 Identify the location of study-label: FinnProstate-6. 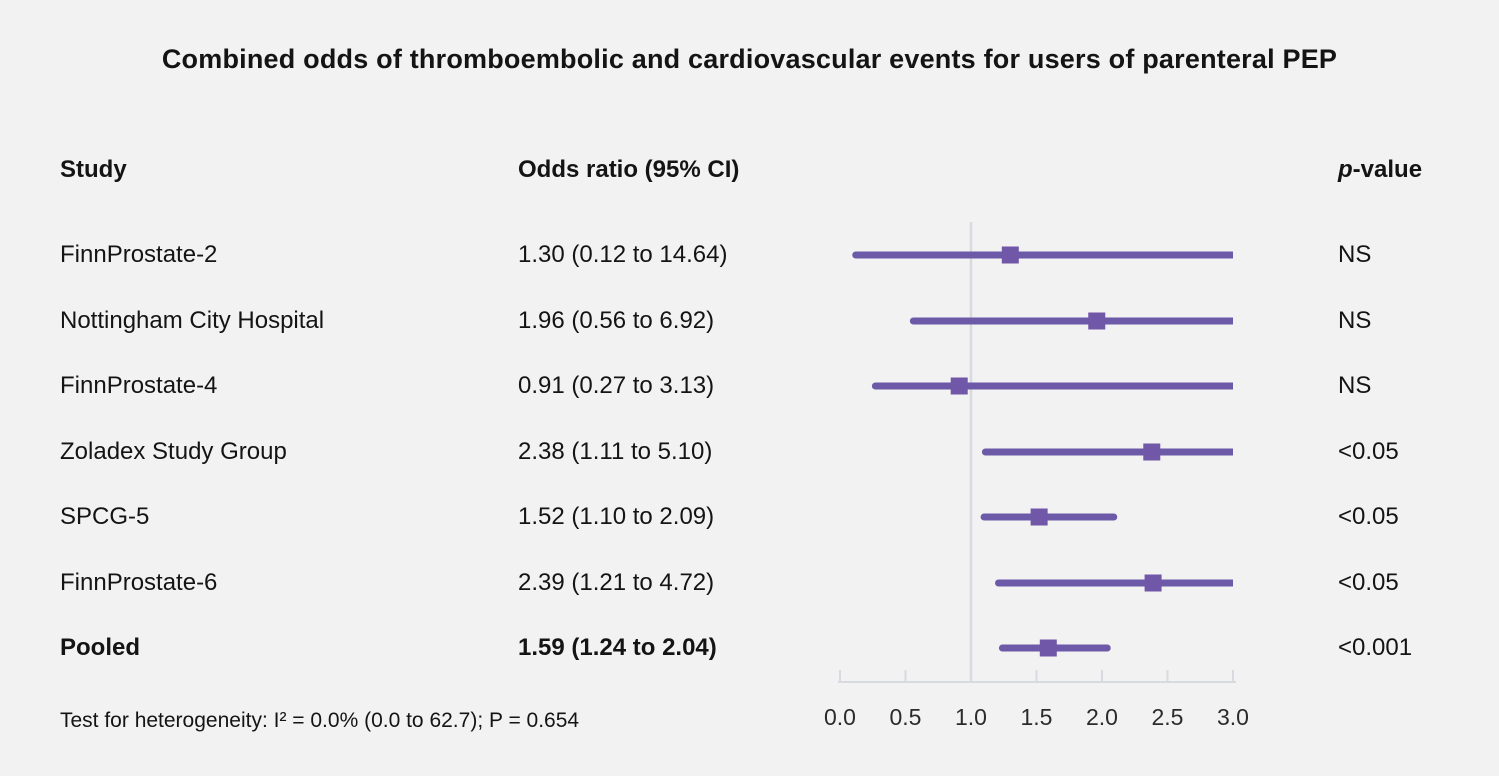
(139, 582).